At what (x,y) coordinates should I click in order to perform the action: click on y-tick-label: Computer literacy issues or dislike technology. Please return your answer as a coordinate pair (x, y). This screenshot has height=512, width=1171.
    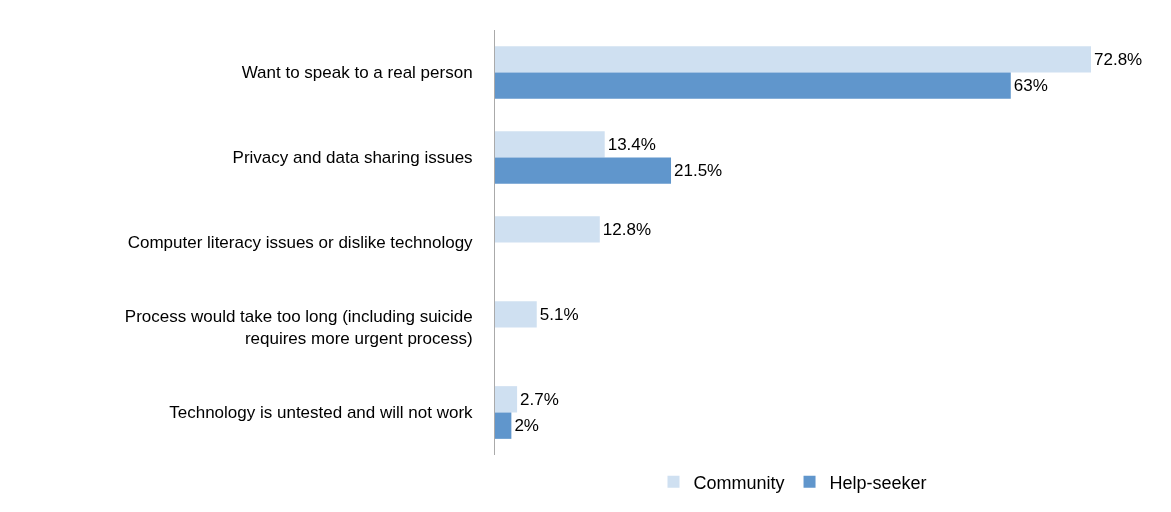
    Looking at the image, I should click on (300, 243).